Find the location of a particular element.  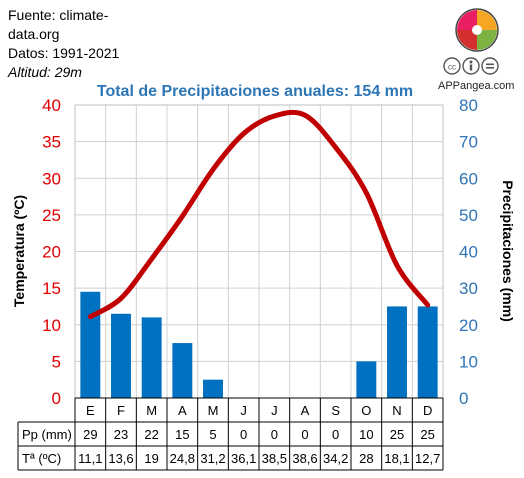

table-row-label: Pp (mm) is located at coordinates (47, 434).